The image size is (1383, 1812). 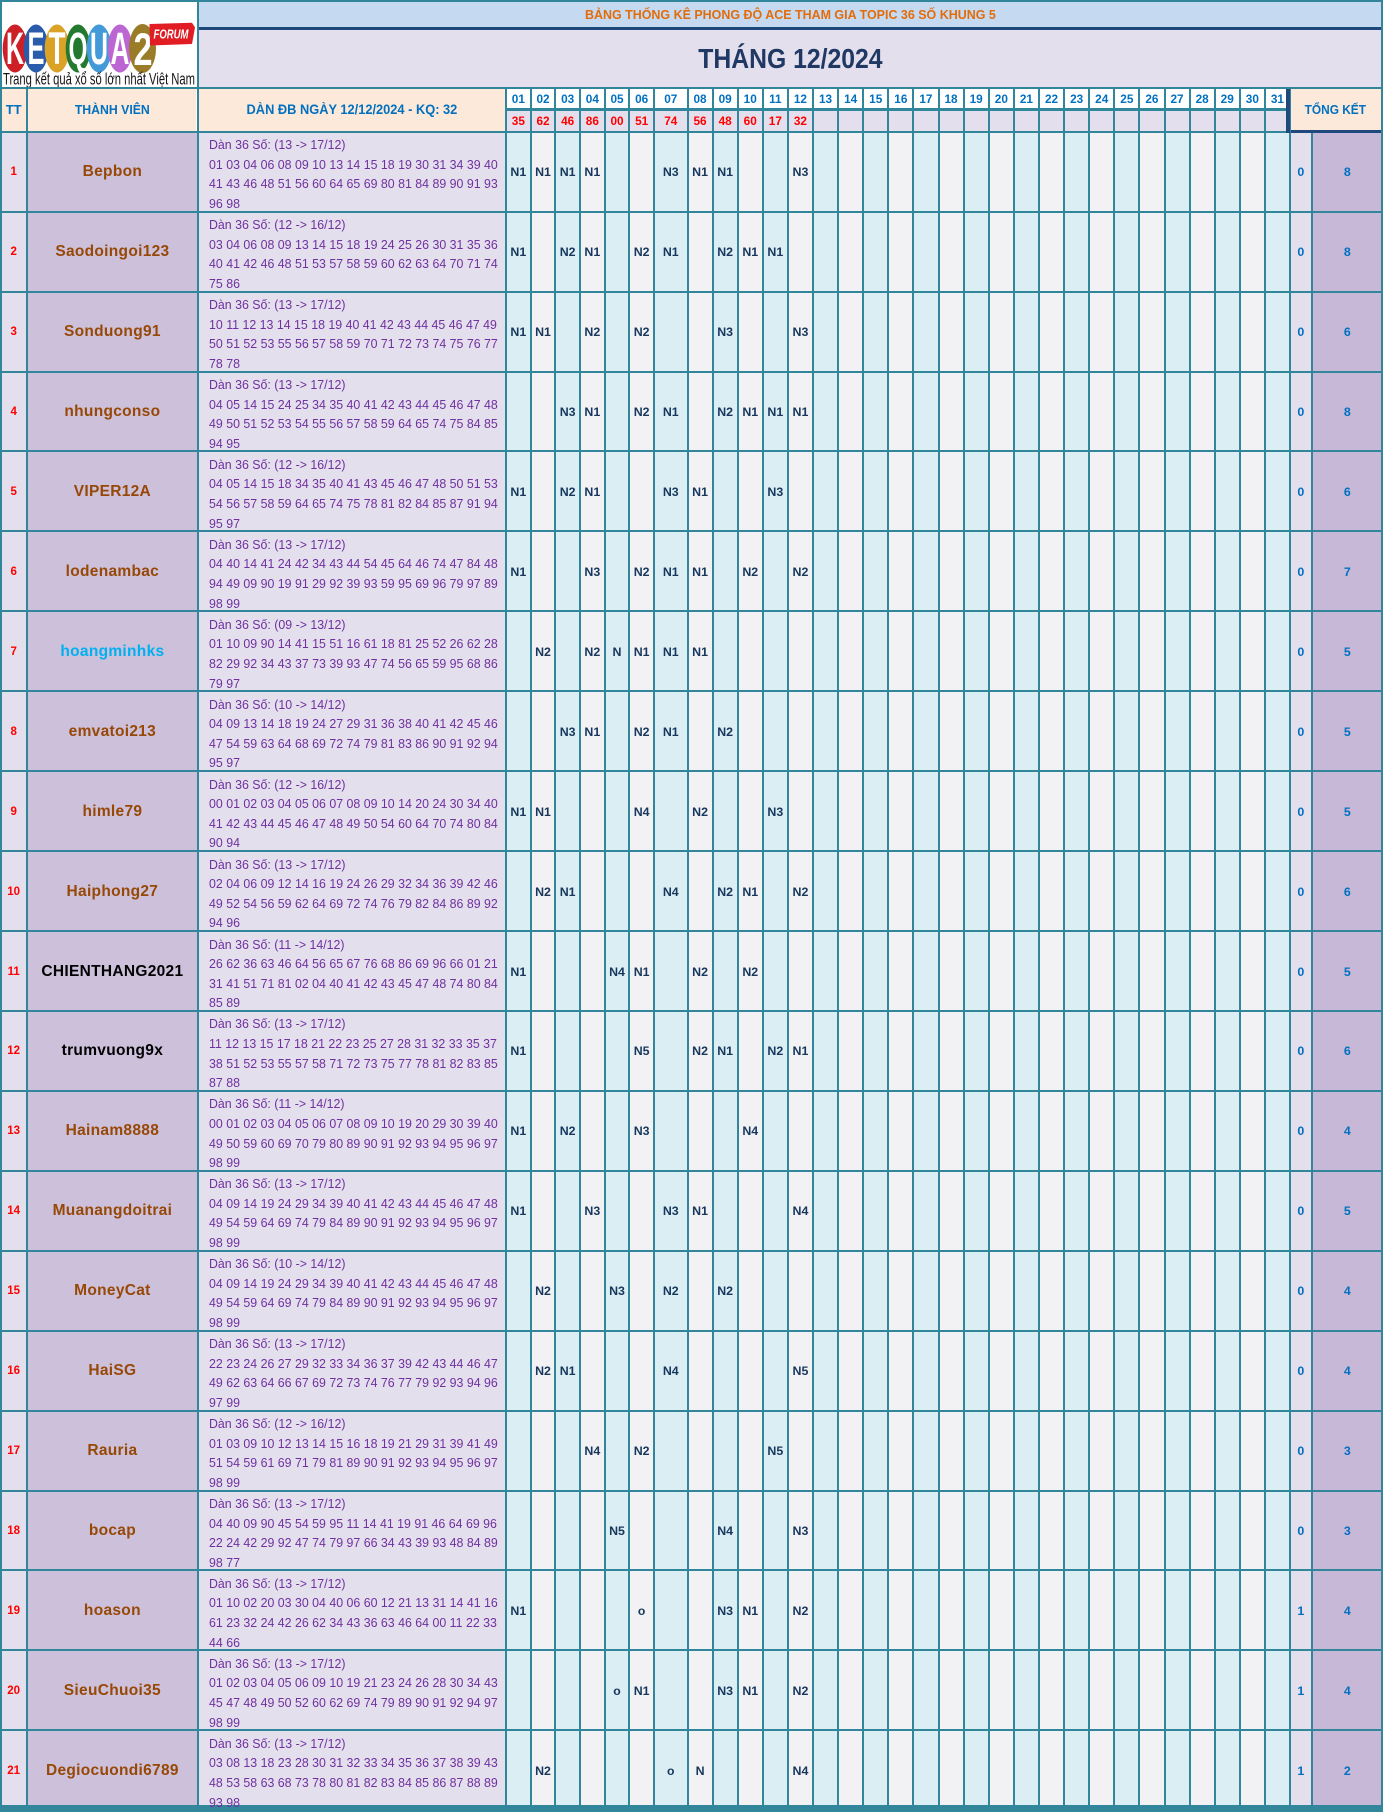 I want to click on svg-text:Trang kết quả xổ số lớn nhất V: Trang kết quả xổ số lớn nhất Việt Nam, so click(x=99, y=79).